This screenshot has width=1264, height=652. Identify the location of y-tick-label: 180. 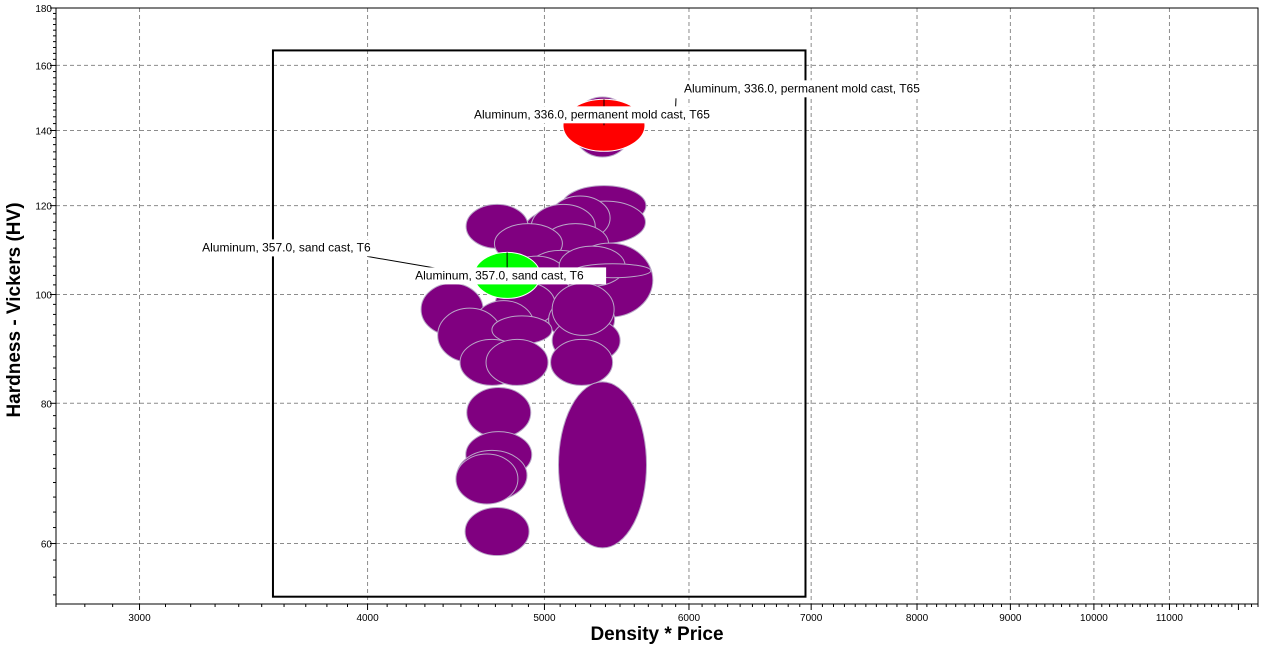
(43, 9).